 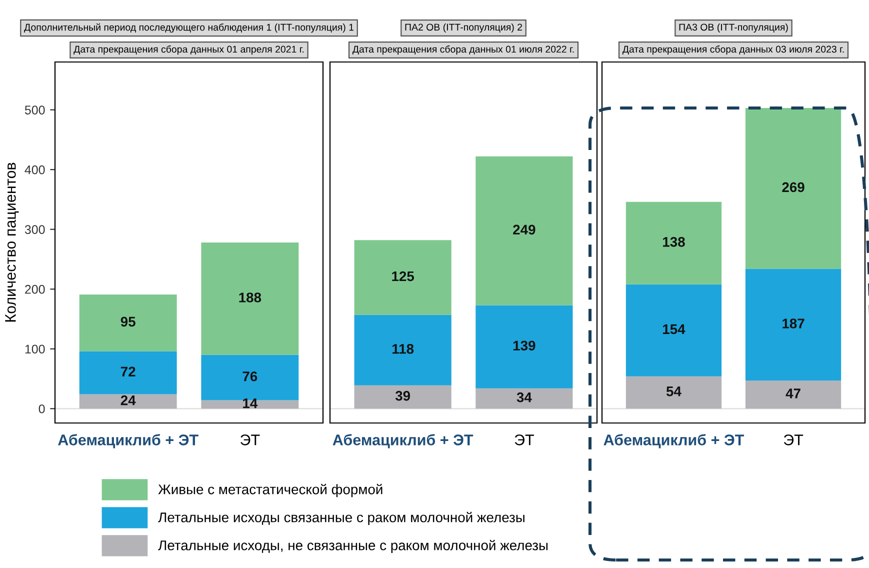 I want to click on data-label: 118, so click(x=403, y=349).